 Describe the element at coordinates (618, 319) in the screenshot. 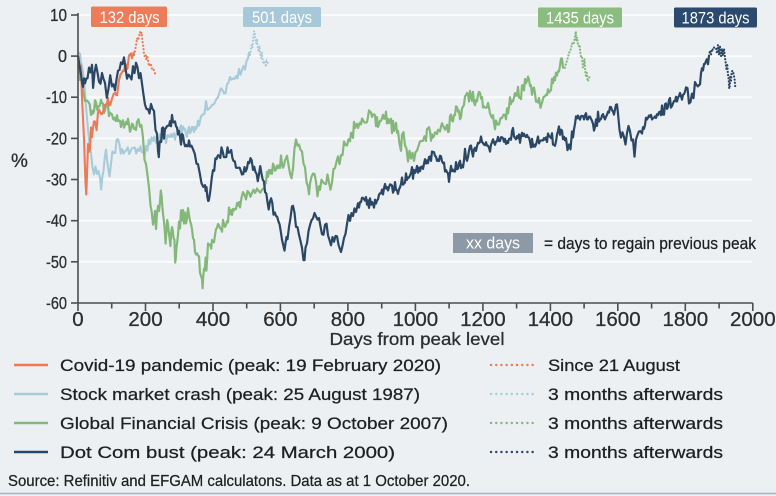

I see `svg-text: 1600` at that location.